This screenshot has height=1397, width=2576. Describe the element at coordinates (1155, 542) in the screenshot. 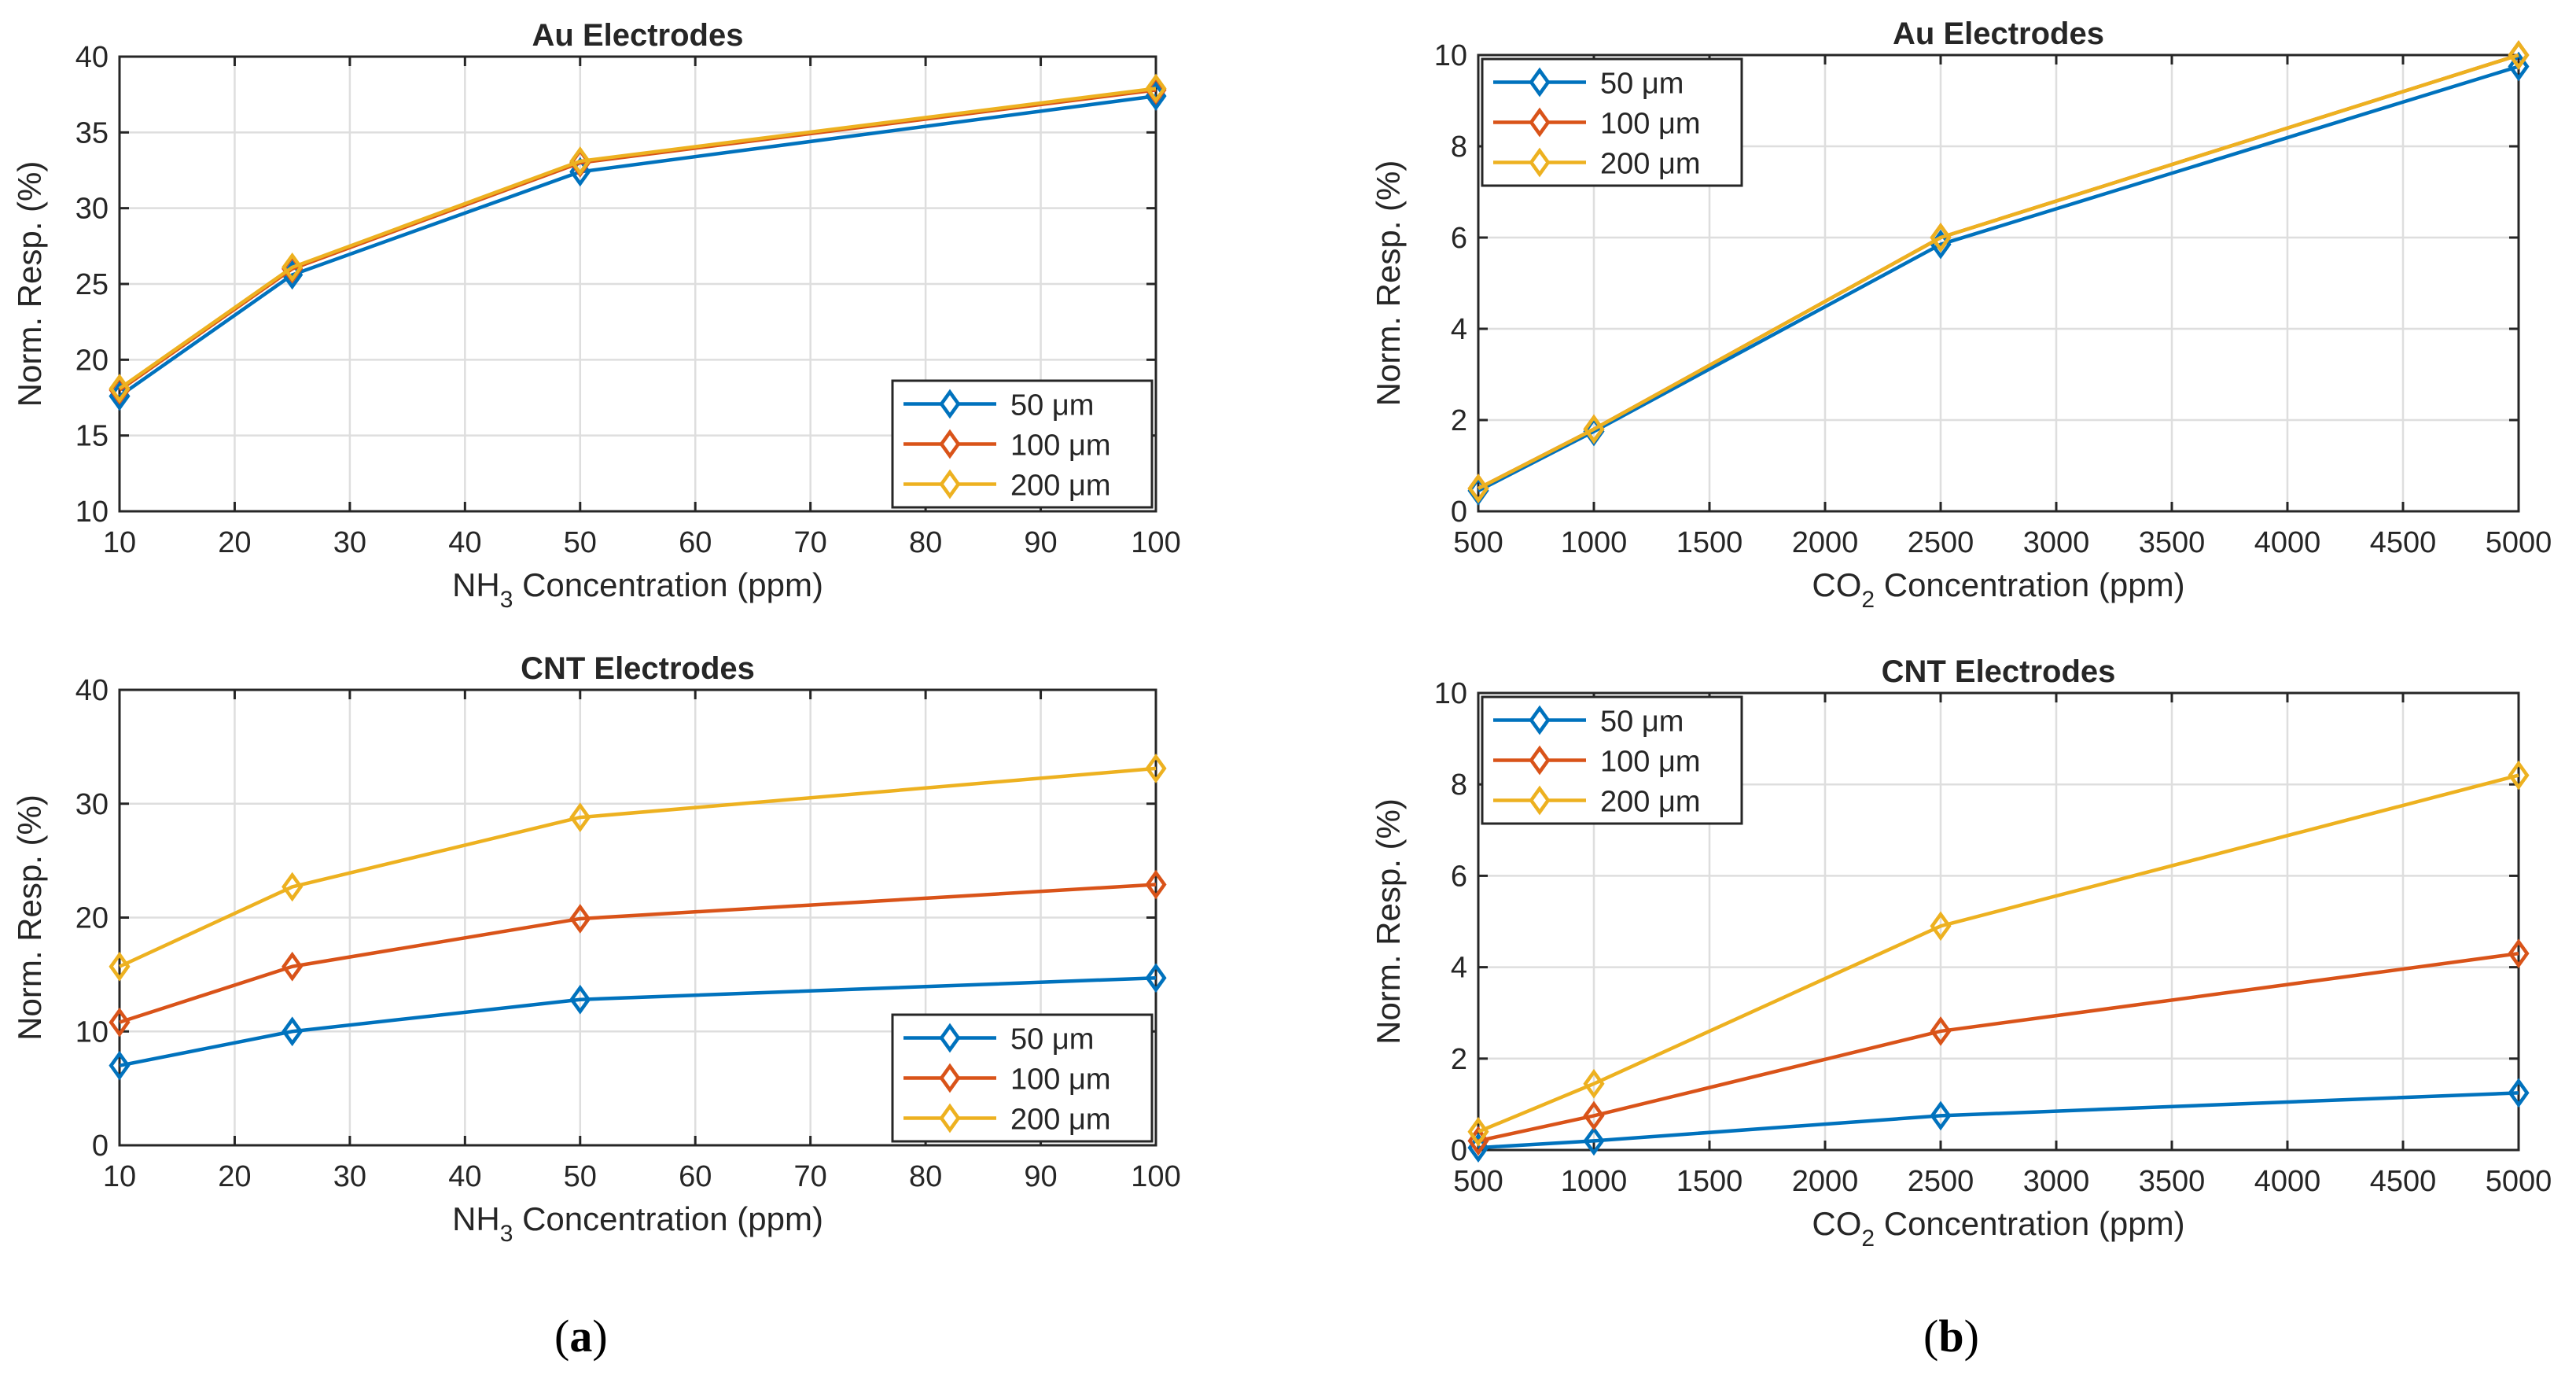

I see `x-tick-label: 100` at that location.